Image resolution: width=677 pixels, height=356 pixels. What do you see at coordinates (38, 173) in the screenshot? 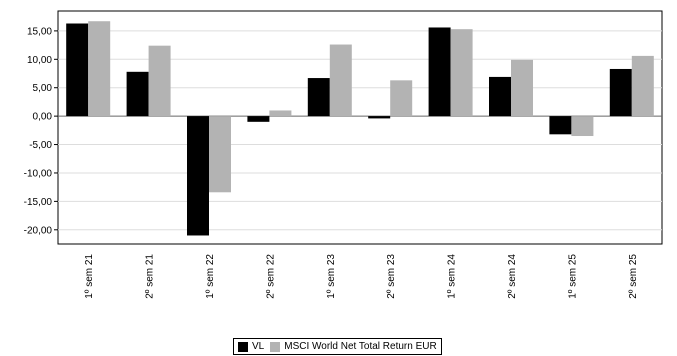
I see `y-tick-label: -10,00` at bounding box center [38, 173].